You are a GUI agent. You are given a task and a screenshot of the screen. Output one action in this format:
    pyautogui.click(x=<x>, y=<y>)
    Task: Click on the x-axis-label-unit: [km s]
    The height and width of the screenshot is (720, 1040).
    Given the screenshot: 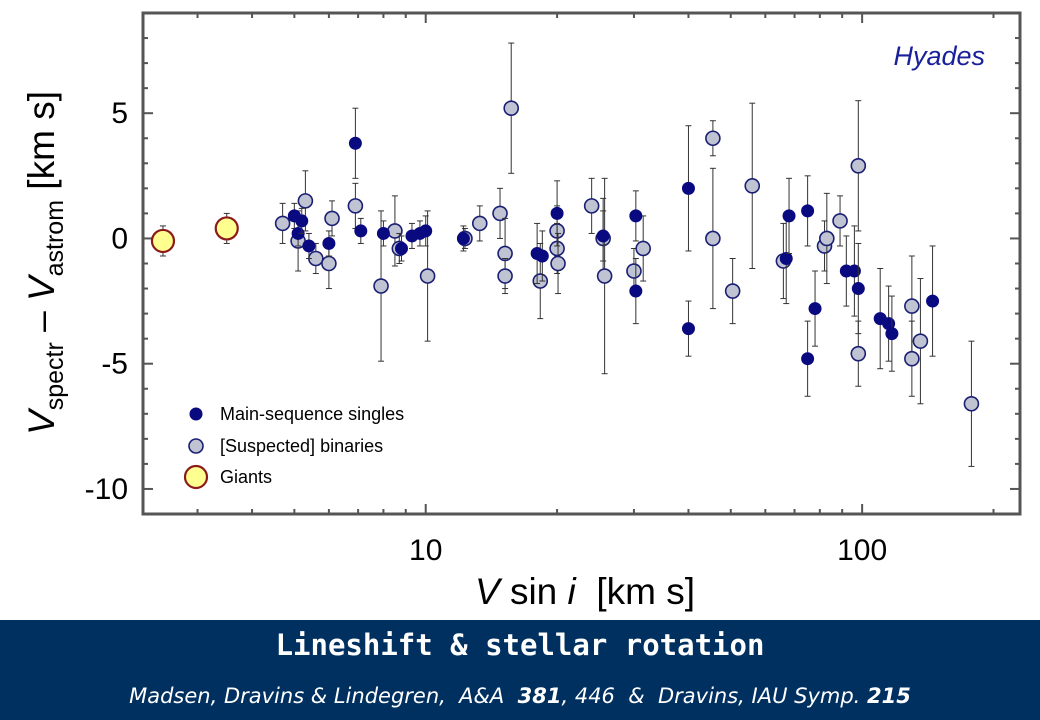 What is the action you would take?
    pyautogui.click(x=635, y=591)
    